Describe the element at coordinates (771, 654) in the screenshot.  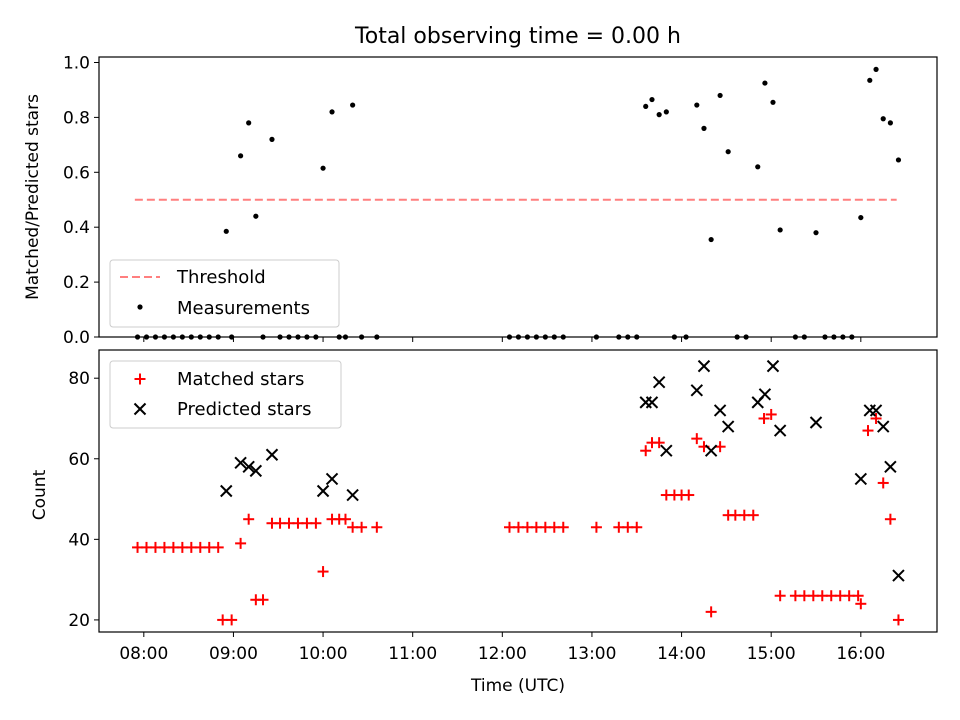
I see `x-tick-label: 15:00` at that location.